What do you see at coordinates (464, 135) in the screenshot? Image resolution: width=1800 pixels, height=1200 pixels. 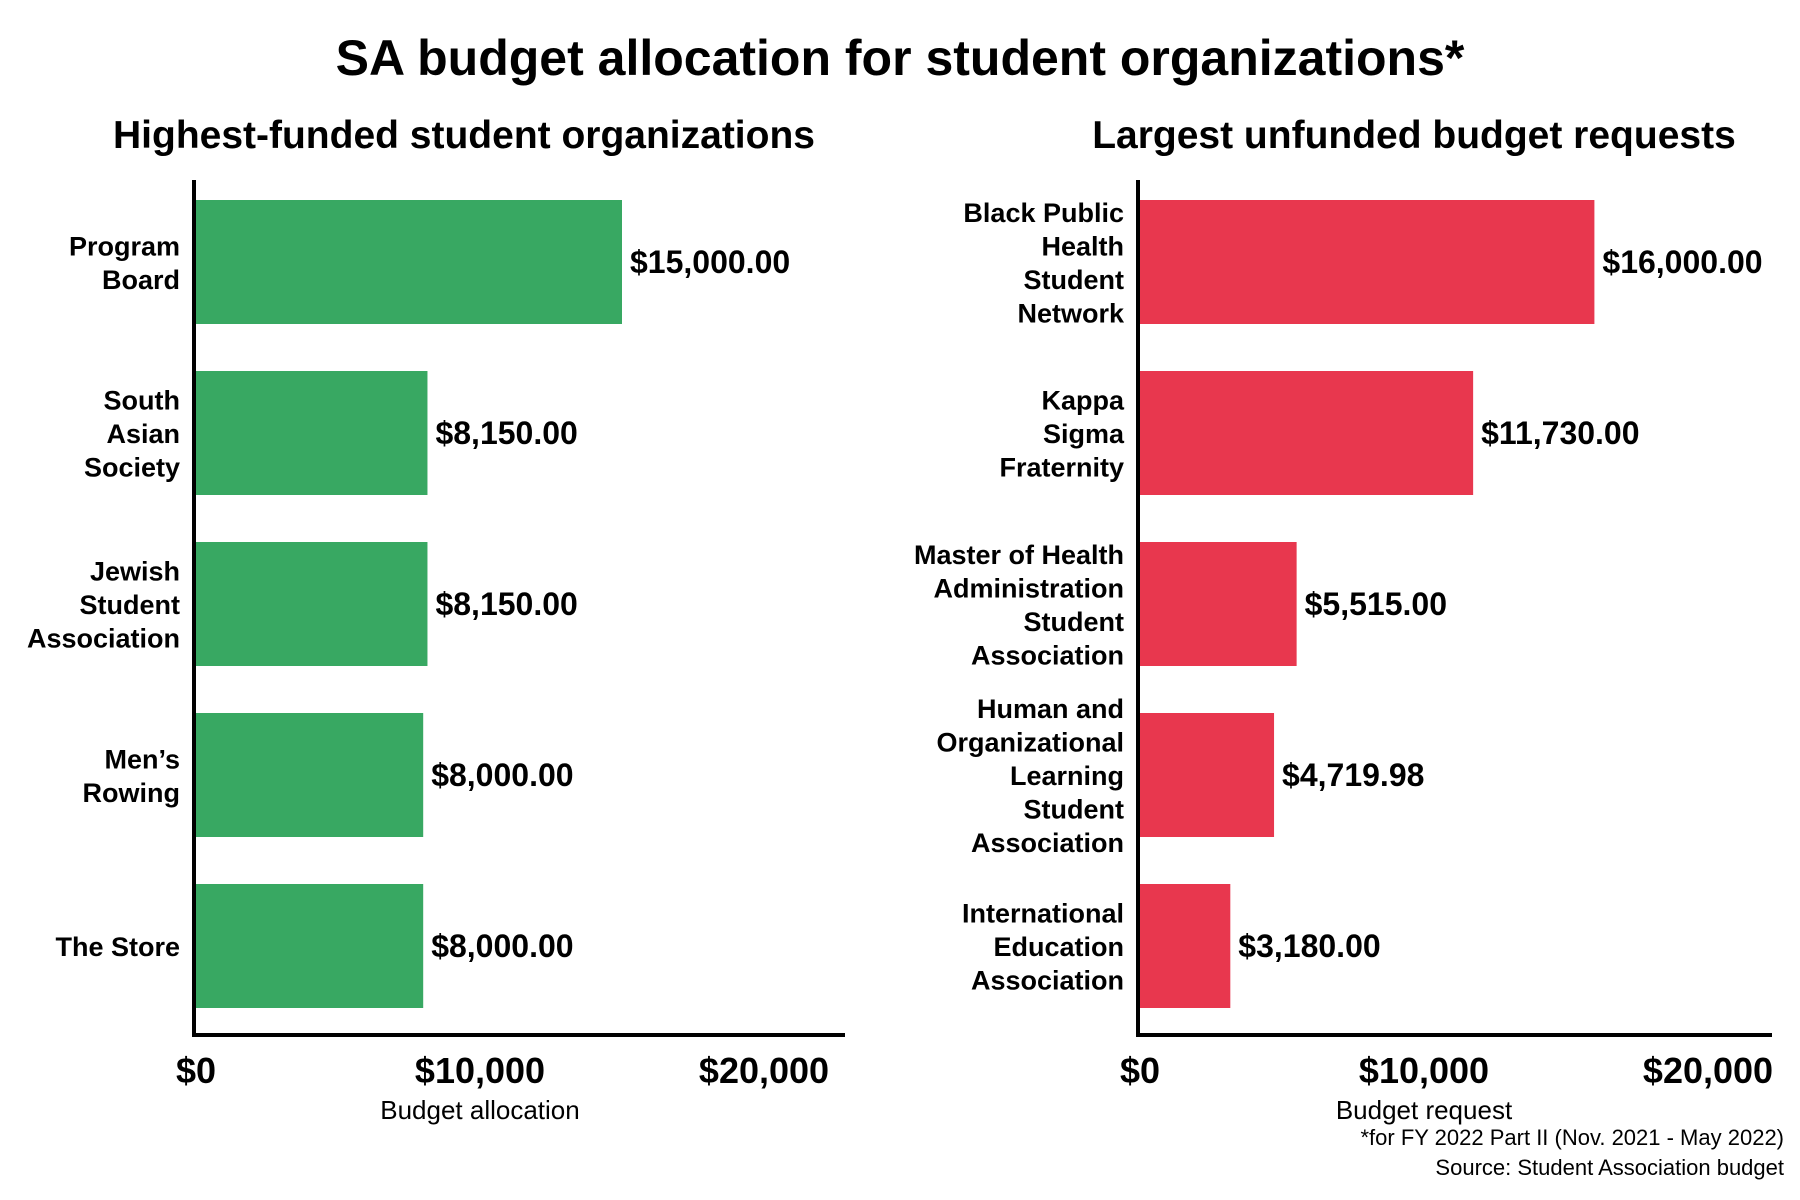 I see `panel-title: Highest-funded student organizations` at bounding box center [464, 135].